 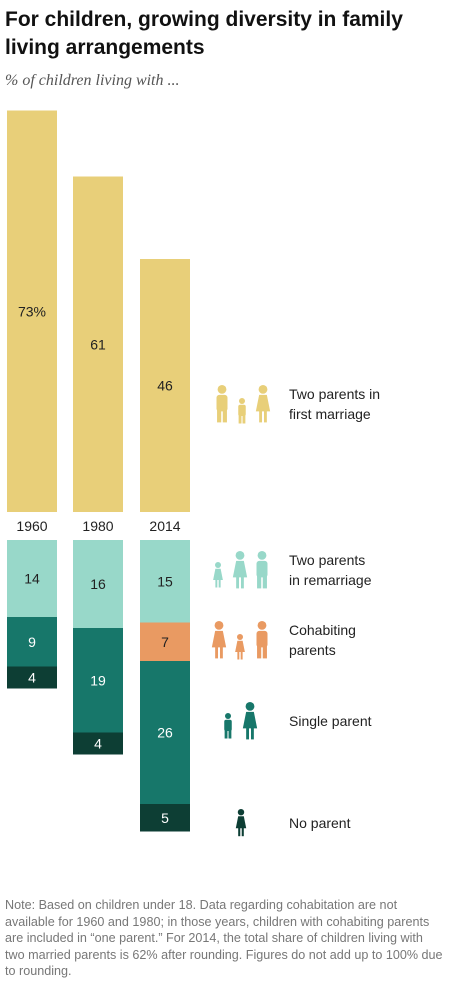 I want to click on bar-label-first-marriage-2014: 46, so click(x=165, y=386).